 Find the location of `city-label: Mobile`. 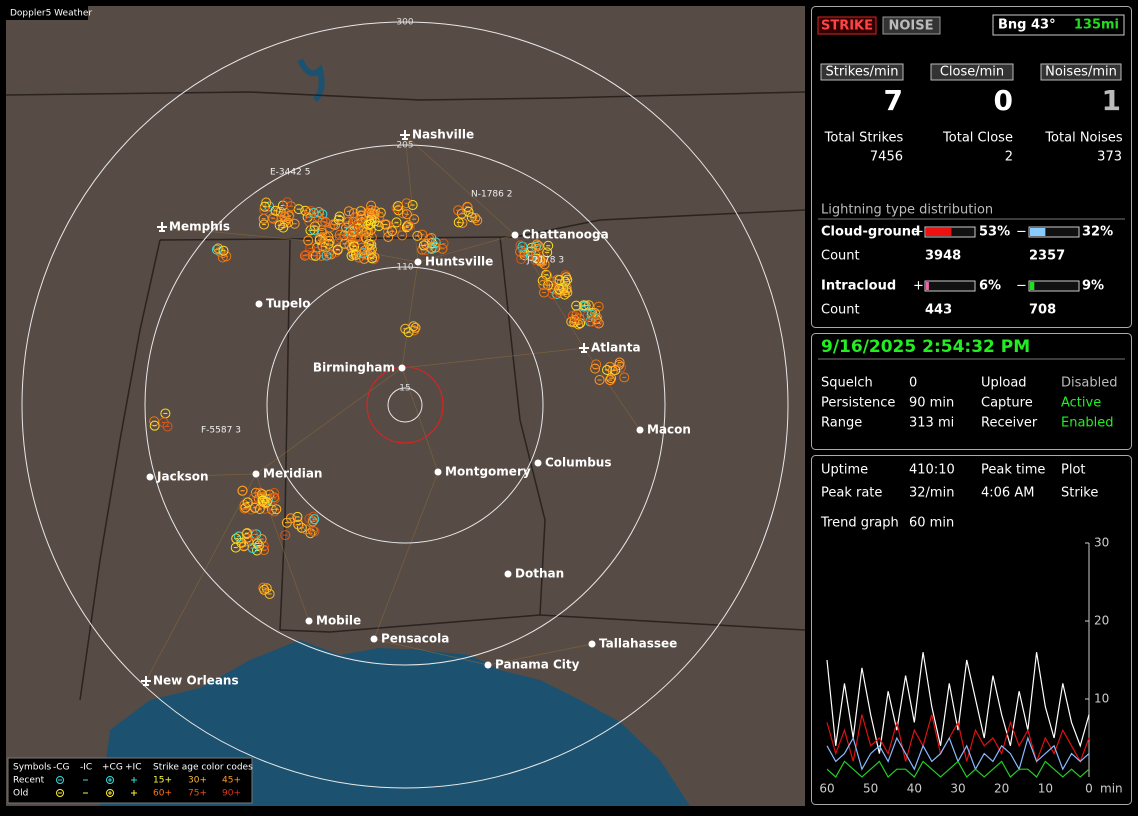

city-label: Mobile is located at coordinates (338, 621).